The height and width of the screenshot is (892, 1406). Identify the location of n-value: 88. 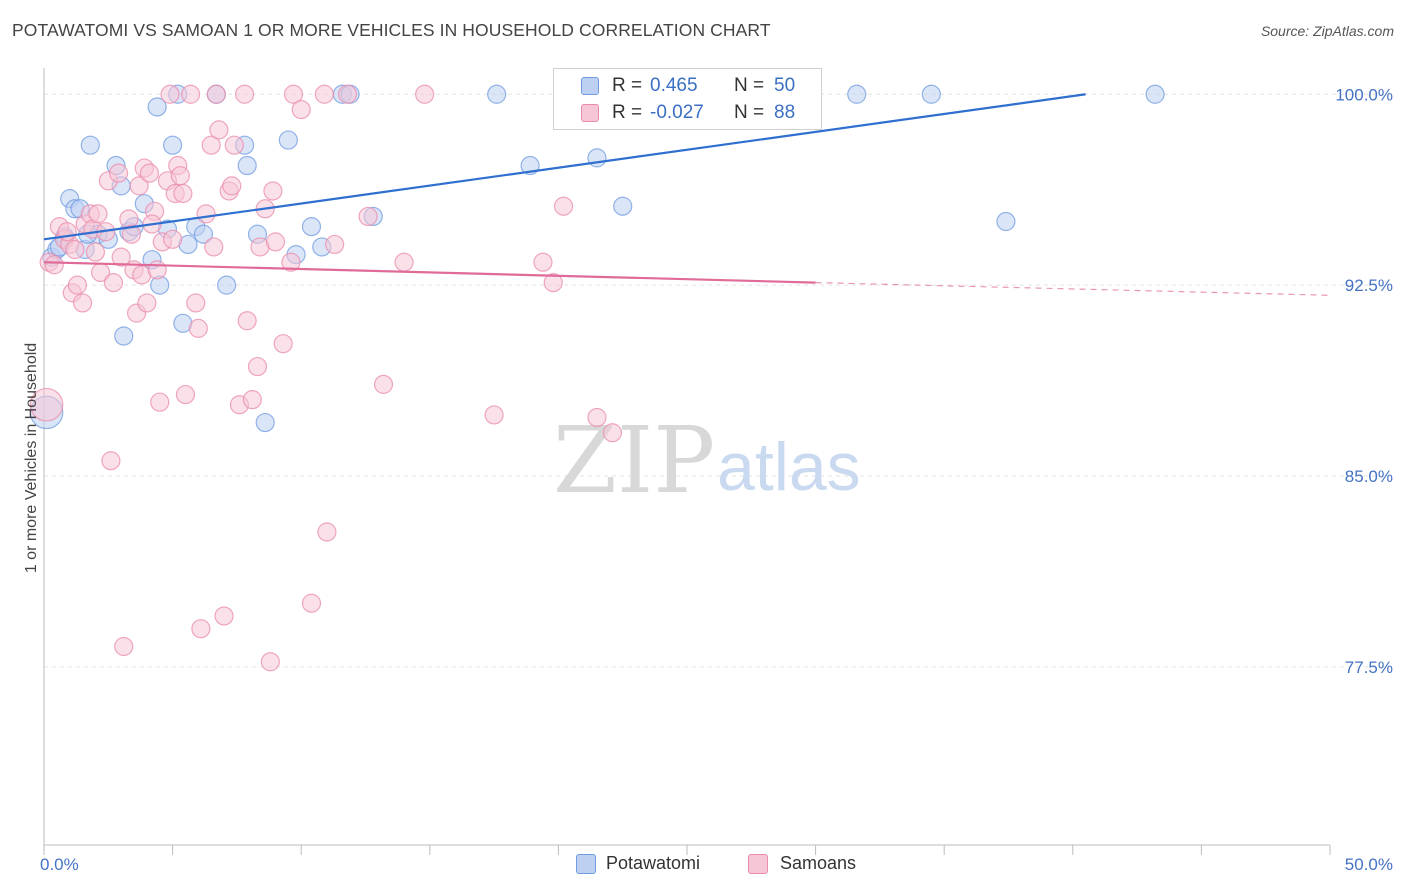
(785, 112).